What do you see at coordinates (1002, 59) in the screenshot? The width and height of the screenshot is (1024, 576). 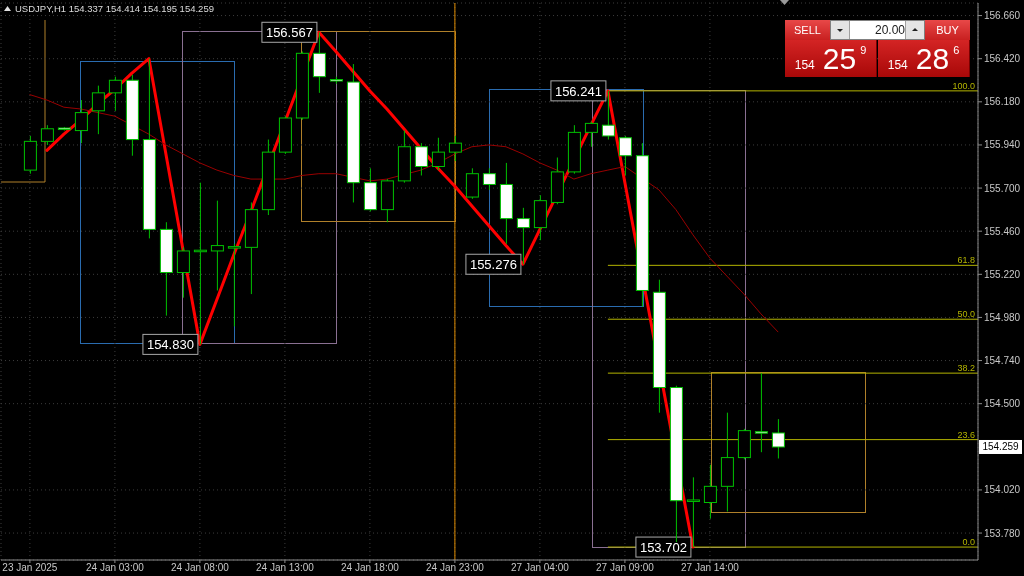 I see `y-tick-label: 156.420` at bounding box center [1002, 59].